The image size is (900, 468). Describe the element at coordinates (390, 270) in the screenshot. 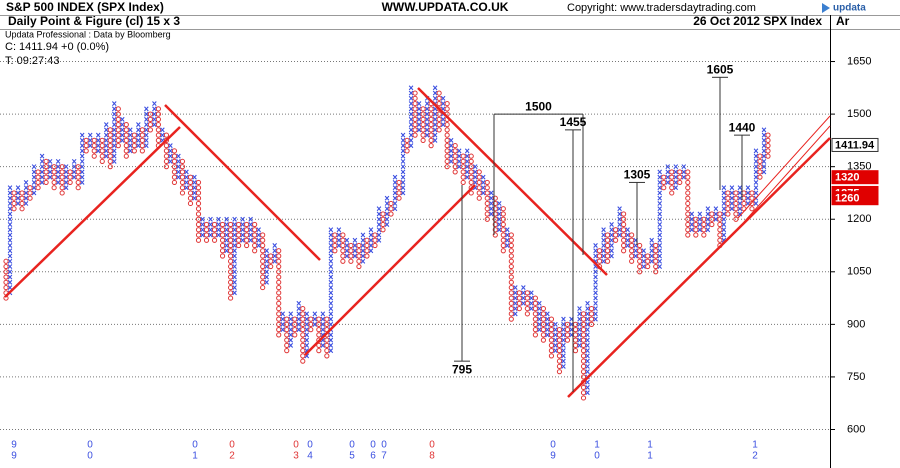

I see `trend-line` at that location.